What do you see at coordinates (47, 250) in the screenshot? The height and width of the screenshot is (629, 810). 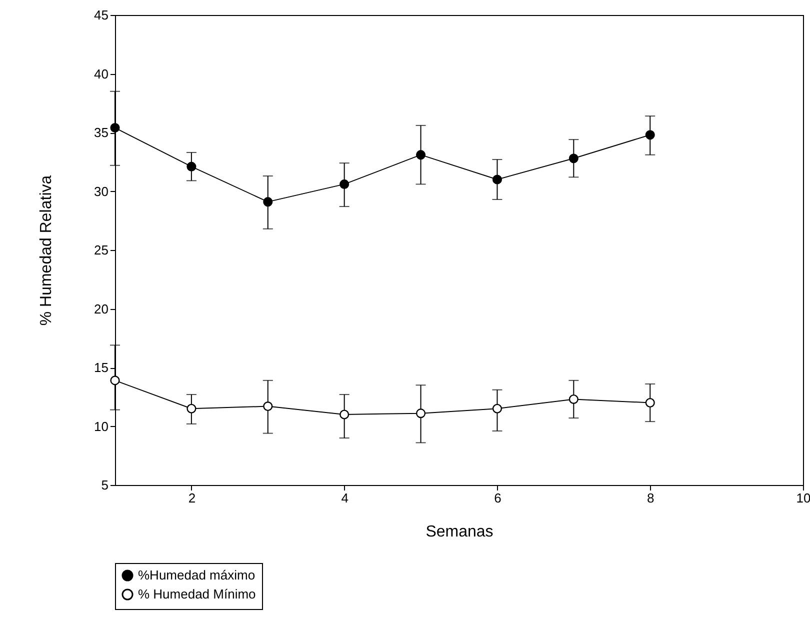 I see `y-axis-title: % Humedad Relativa` at bounding box center [47, 250].